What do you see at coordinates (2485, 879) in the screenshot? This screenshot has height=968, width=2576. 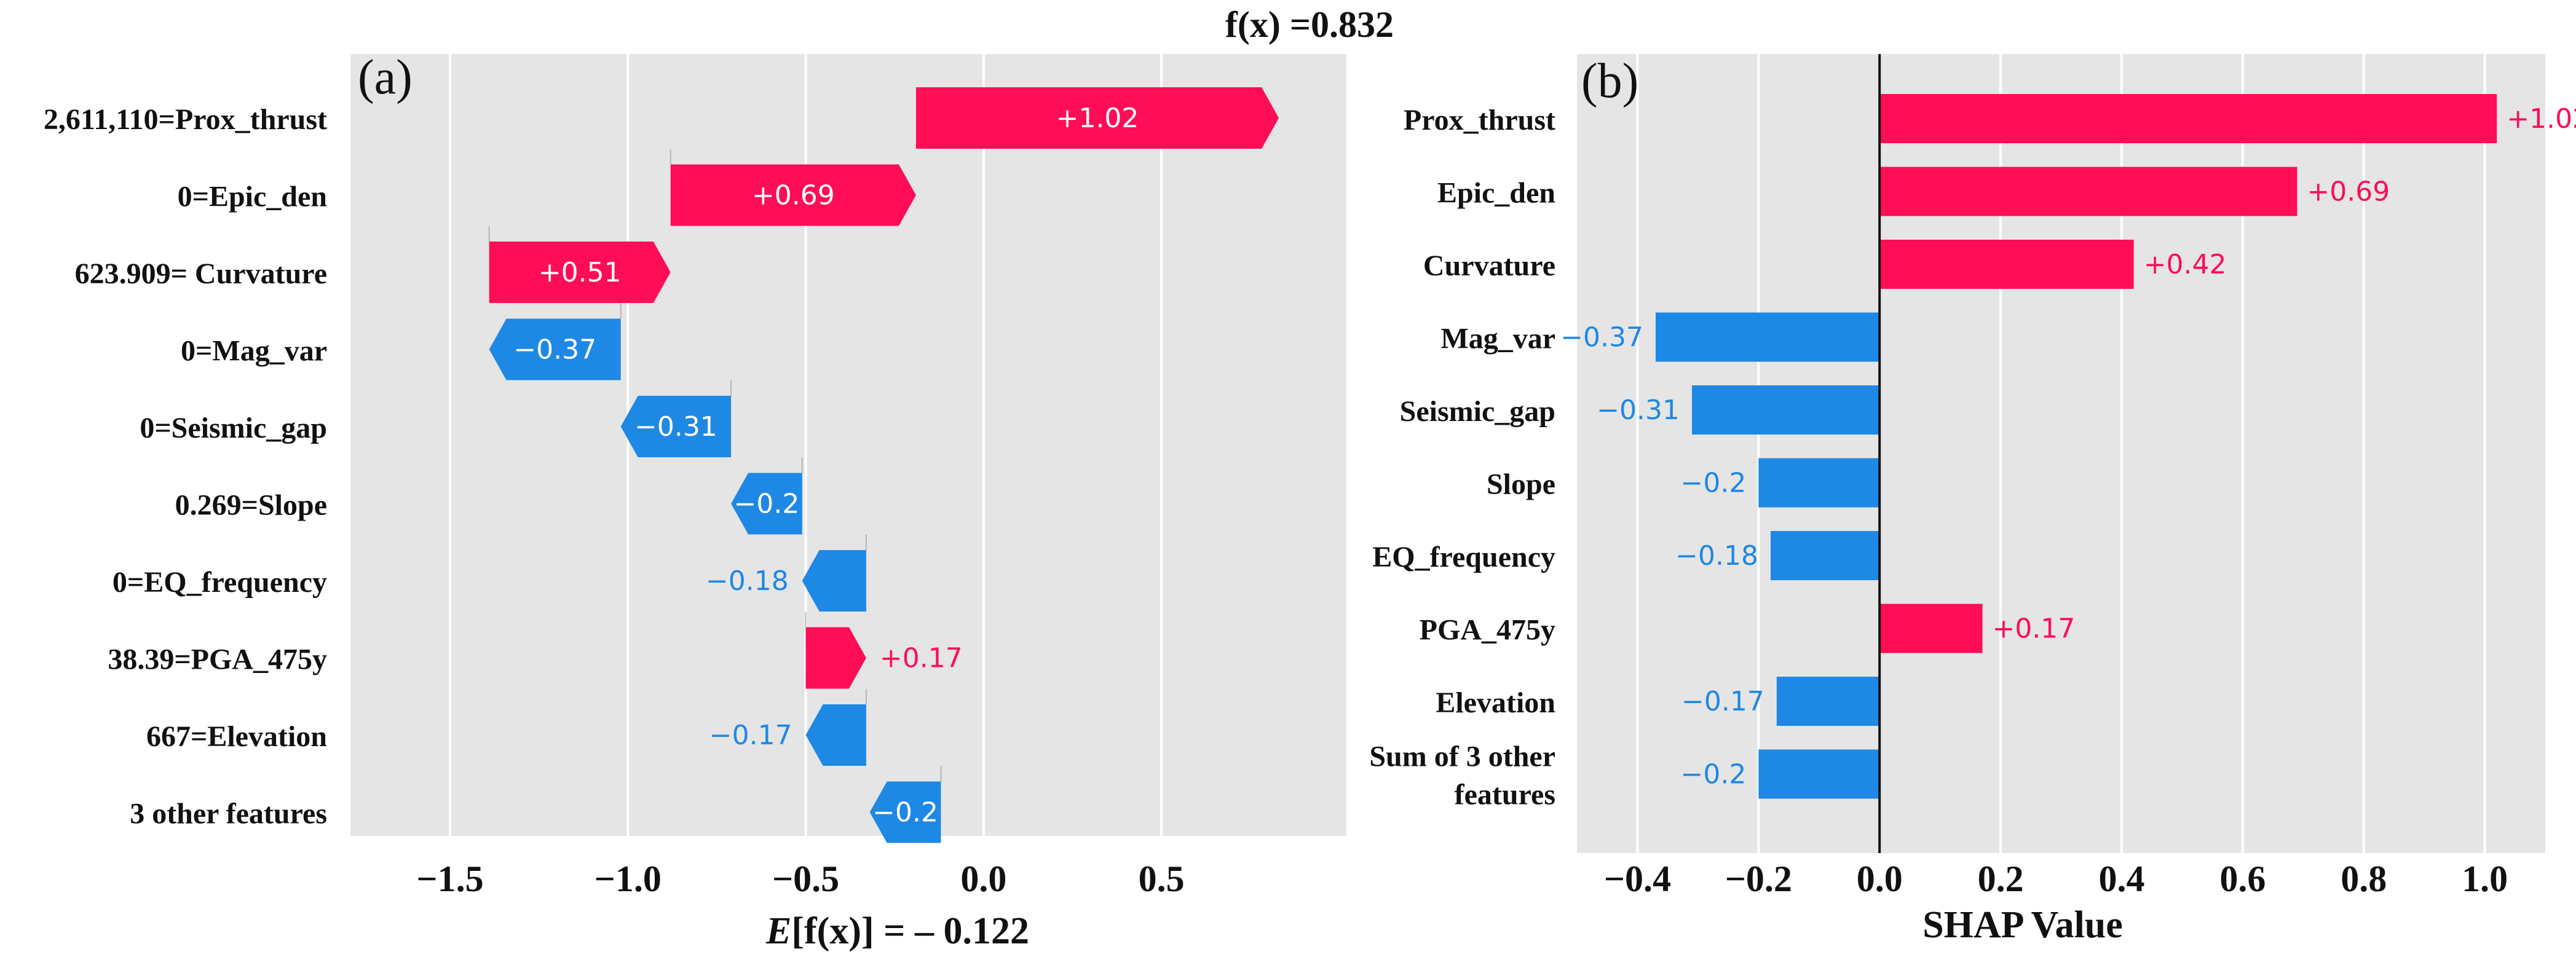 I see `panel-b-x-tick-label: 1.0` at bounding box center [2485, 879].